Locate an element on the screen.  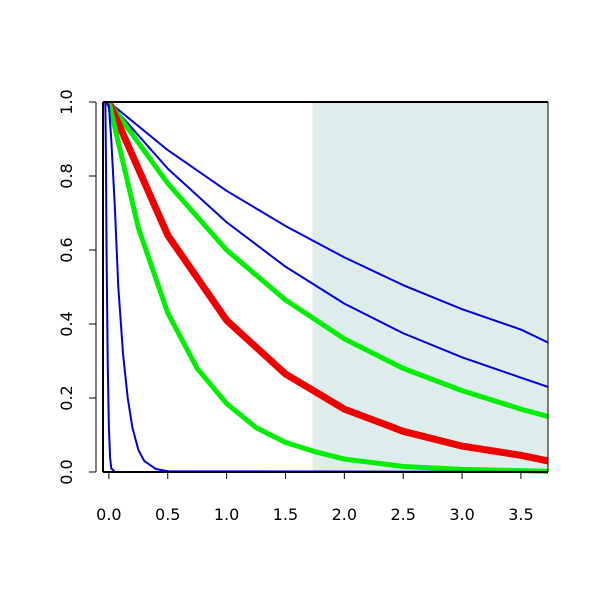
x-tick-label: 3.5 is located at coordinates (520, 514).